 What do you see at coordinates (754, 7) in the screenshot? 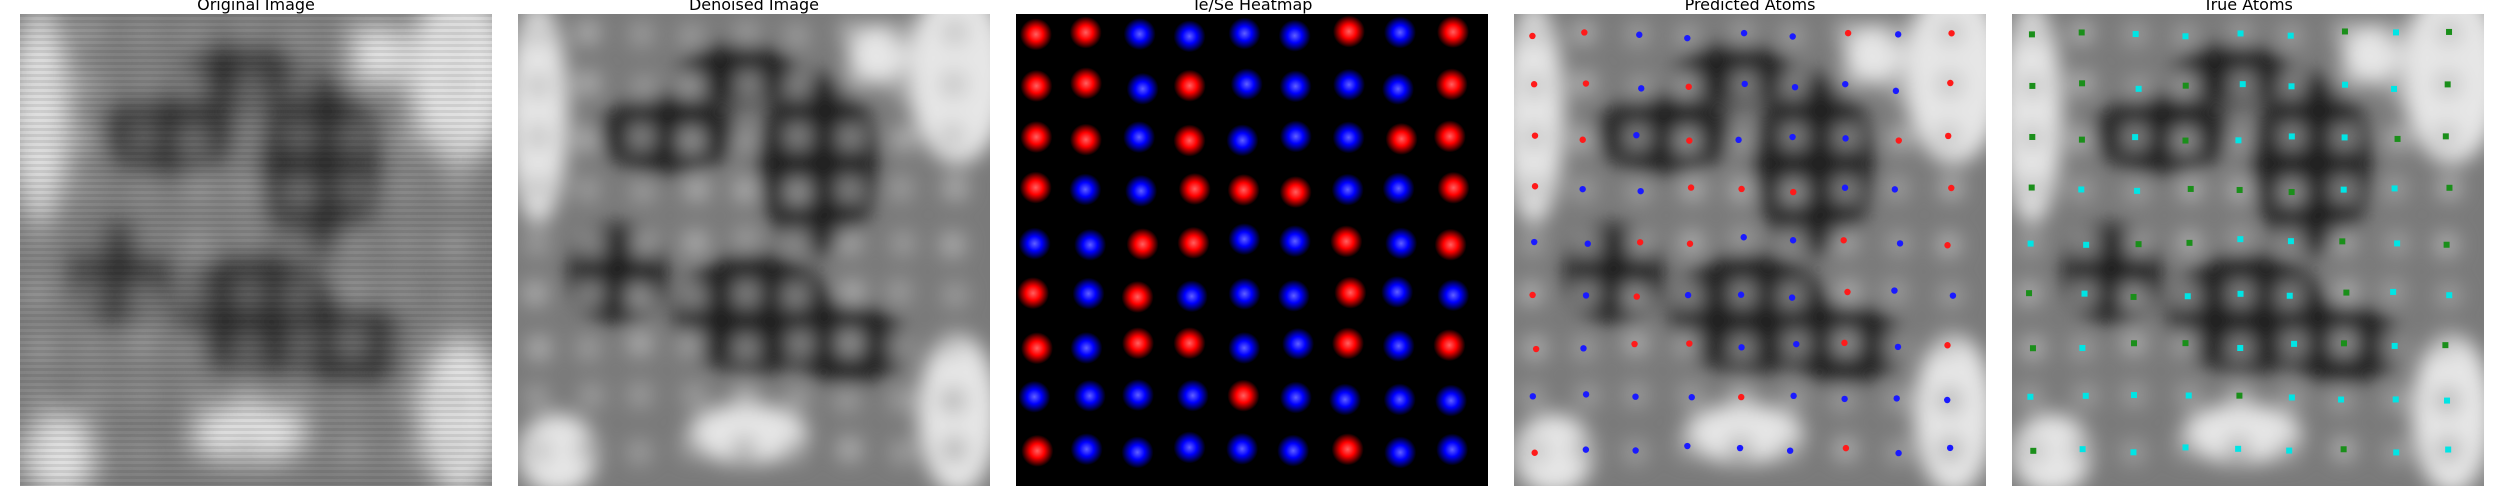
I see `panel-title: Denoised Image` at bounding box center [754, 7].